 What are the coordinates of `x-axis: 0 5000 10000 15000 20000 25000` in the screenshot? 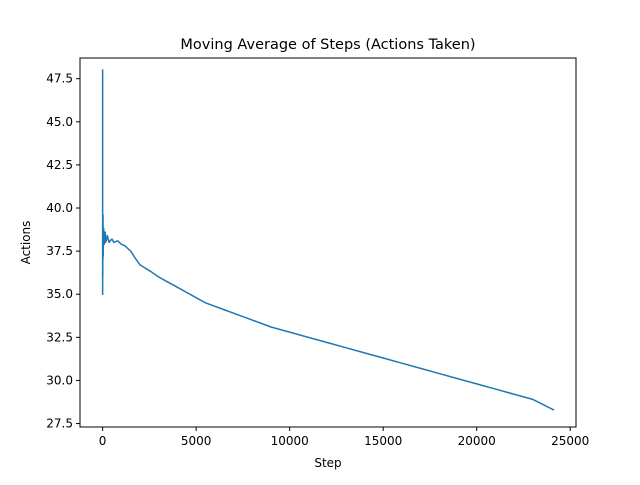 It's located at (344, 437).